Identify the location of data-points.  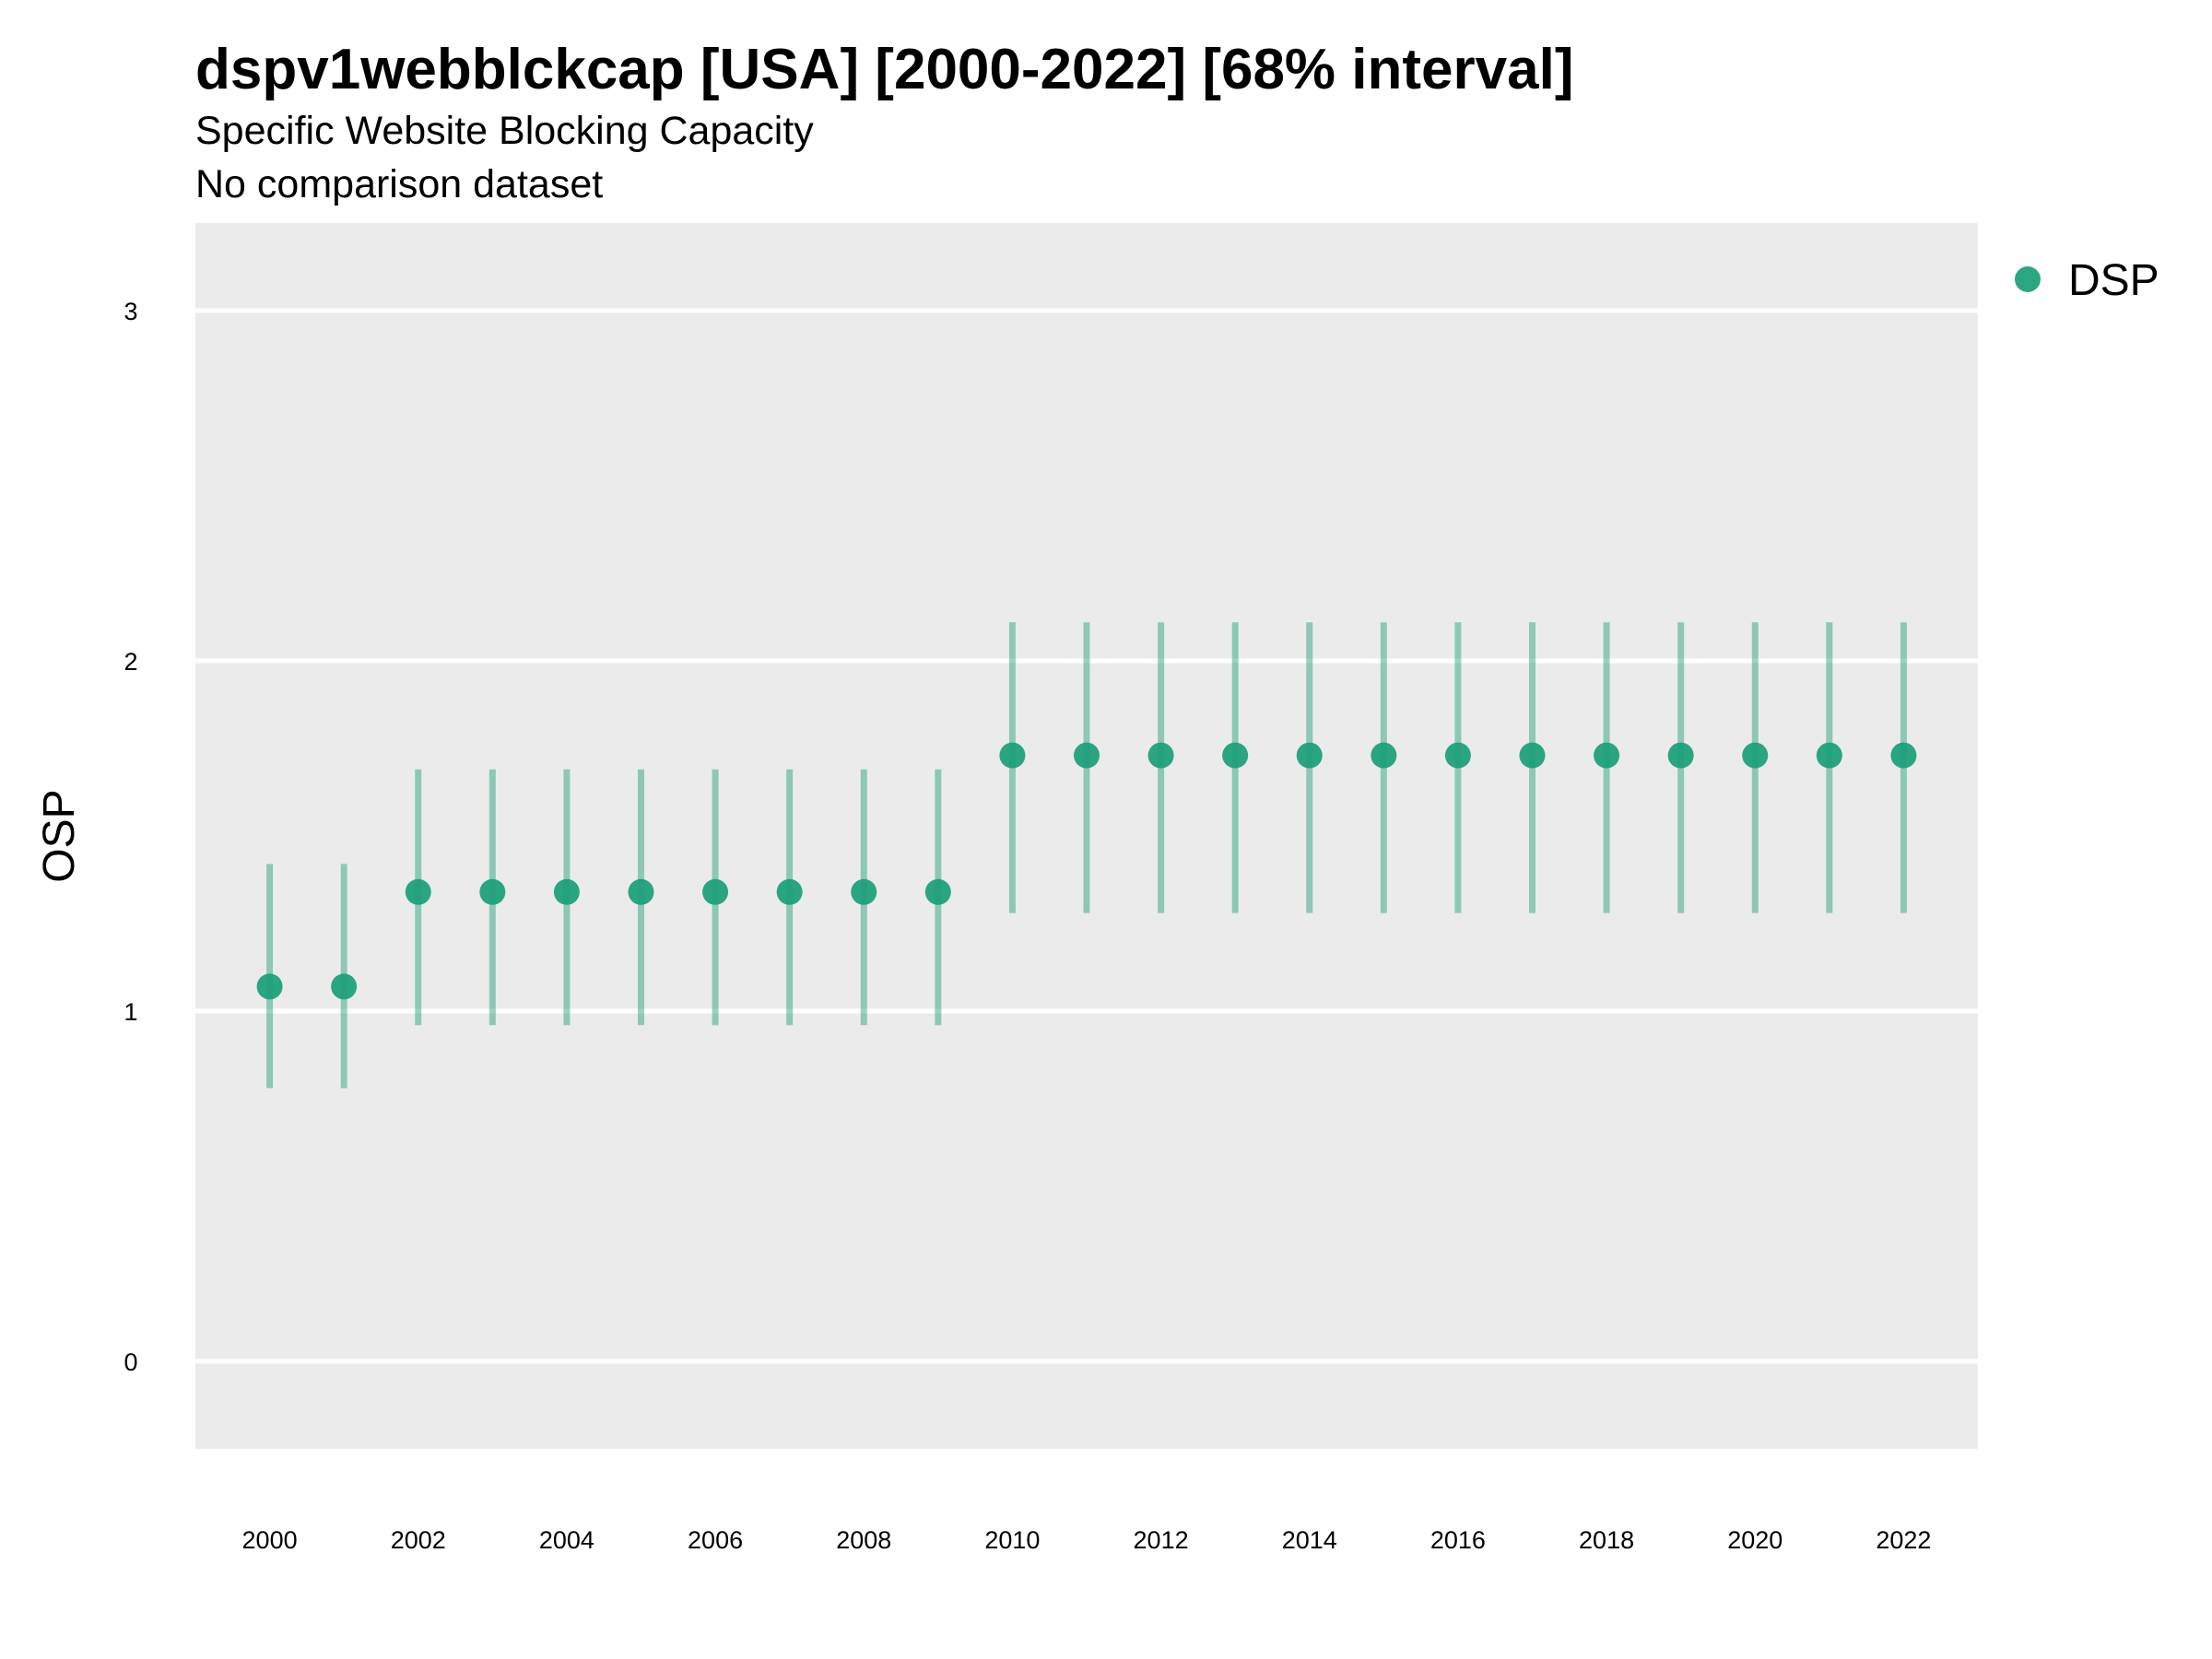
(1086, 871).